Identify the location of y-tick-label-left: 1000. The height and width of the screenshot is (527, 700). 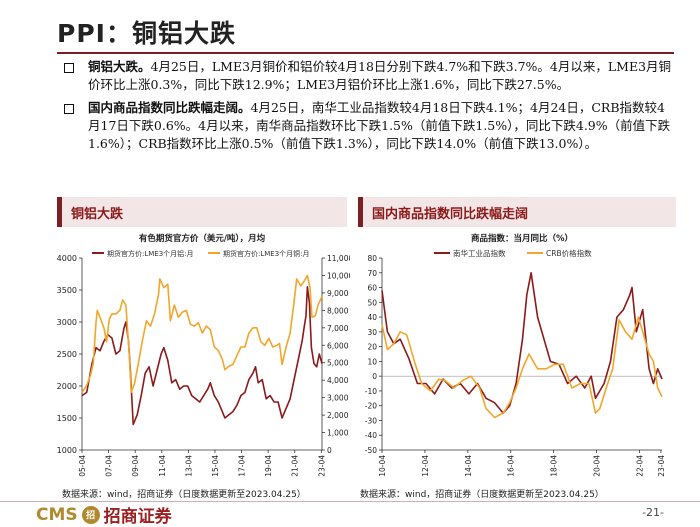
(67, 450).